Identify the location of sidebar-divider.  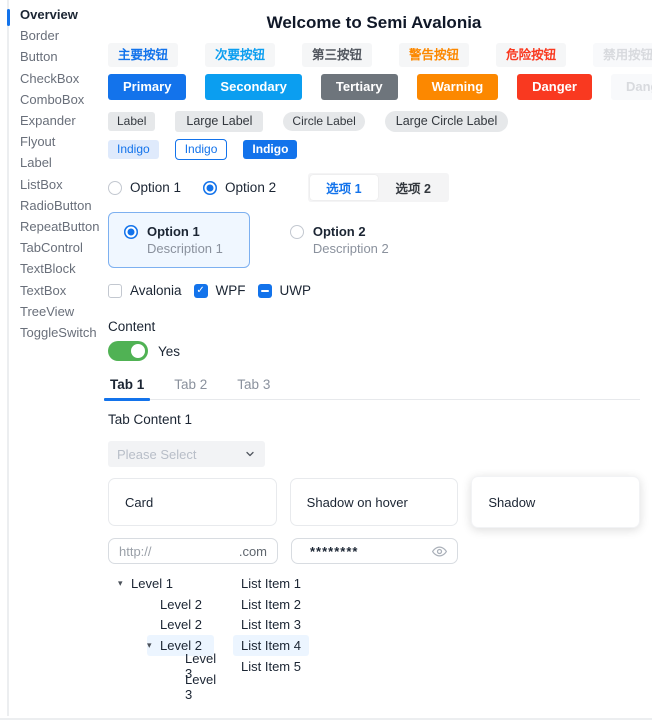
(8, 358).